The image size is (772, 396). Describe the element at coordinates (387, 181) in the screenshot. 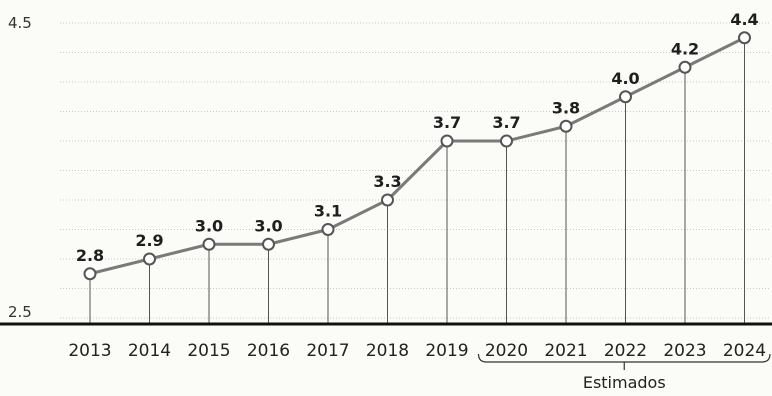

I see `data-label: 3.3` at that location.